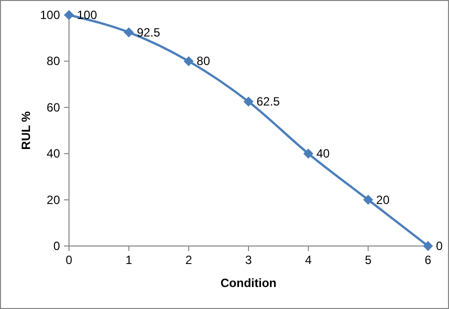 The height and width of the screenshot is (309, 449). I want to click on data-label: 80, so click(203, 61).